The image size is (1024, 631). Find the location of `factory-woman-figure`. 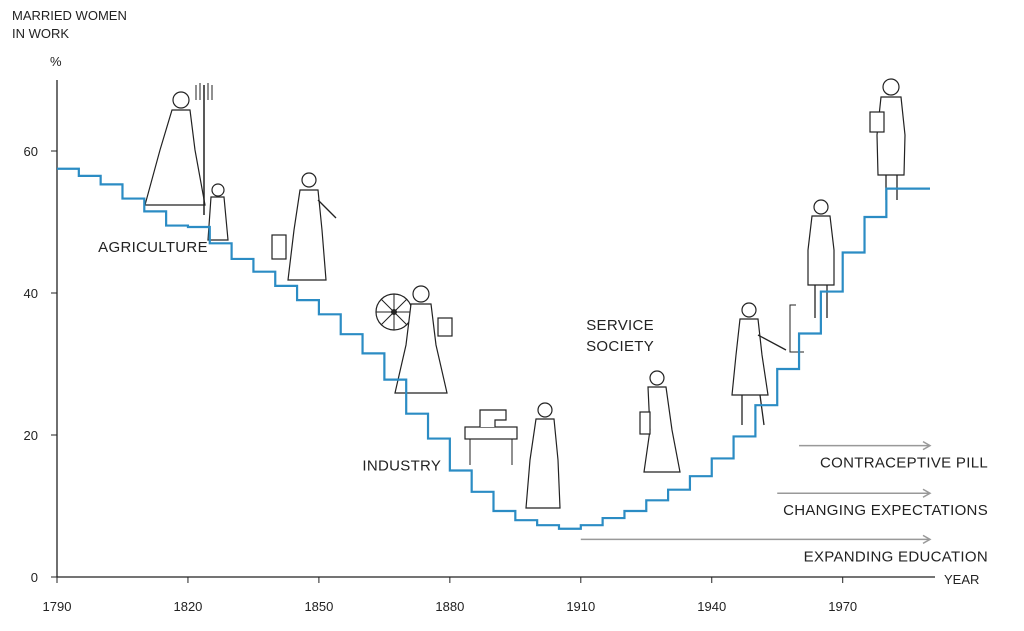

factory-woman-figure is located at coordinates (423, 339).